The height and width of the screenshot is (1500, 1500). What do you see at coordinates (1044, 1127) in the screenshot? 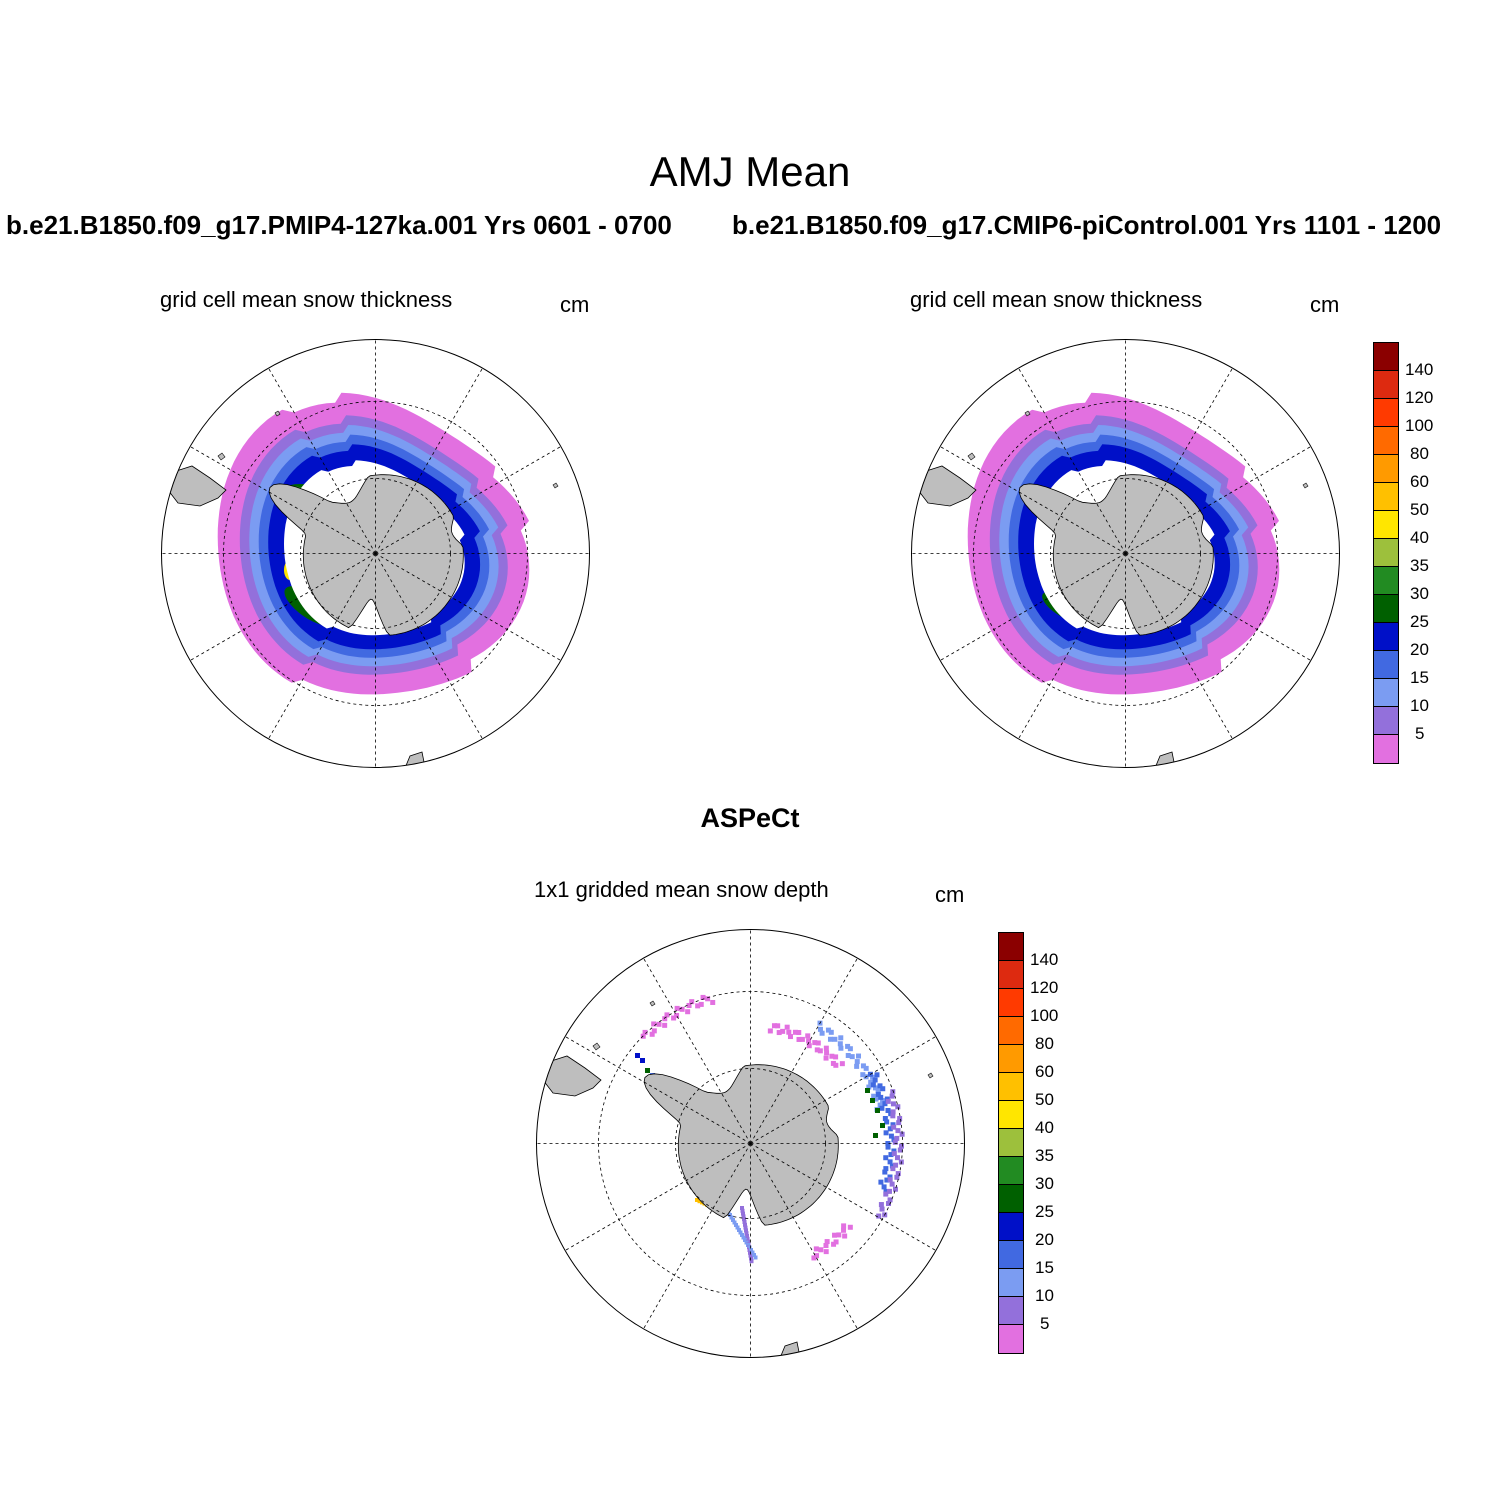
I see `colorbar-tick-label: 40` at bounding box center [1044, 1127].